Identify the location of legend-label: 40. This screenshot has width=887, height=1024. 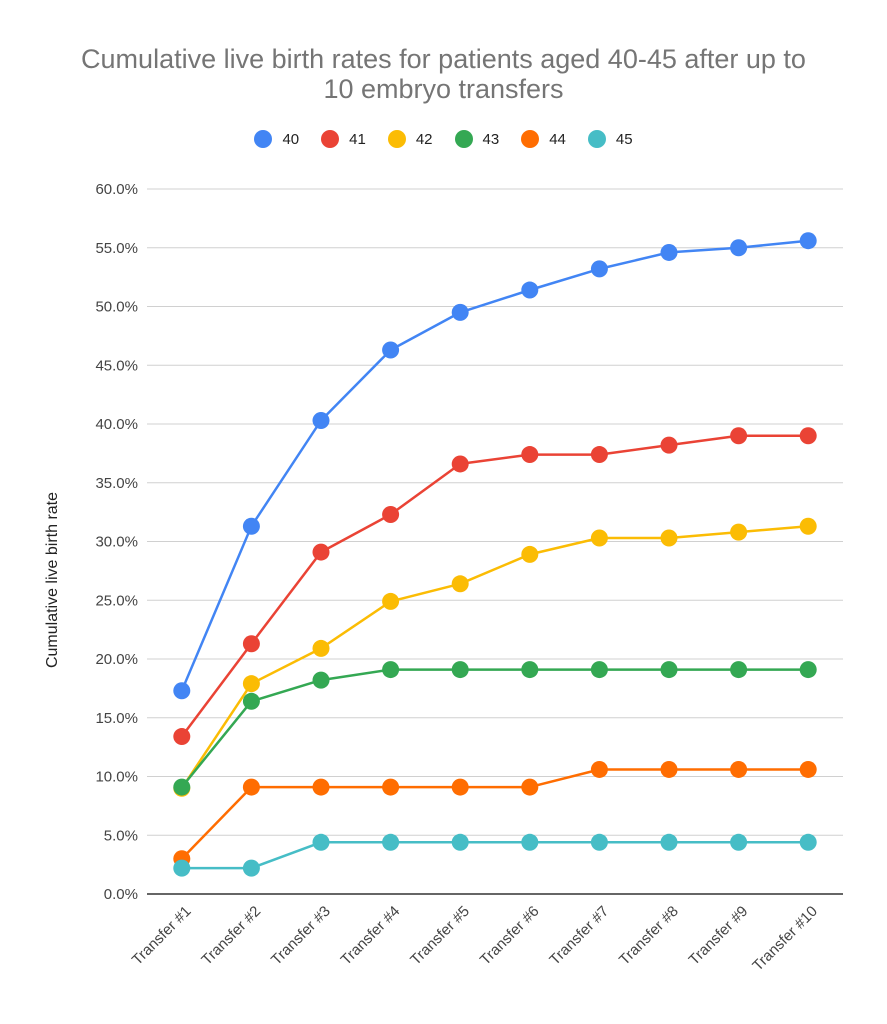
(291, 139).